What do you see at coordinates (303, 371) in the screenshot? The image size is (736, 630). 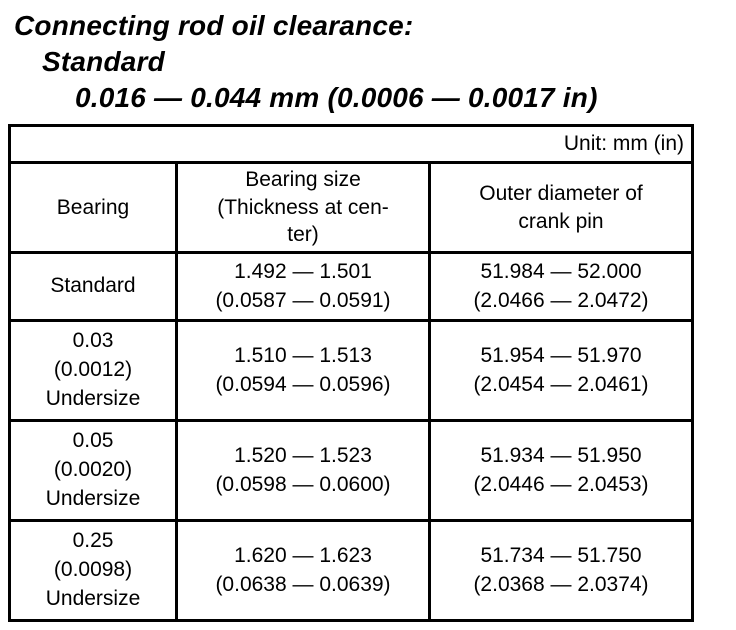 I see `cell-bearing-size: 1.510 — 1.513 (0.0594 — 0.0596)` at bounding box center [303, 371].